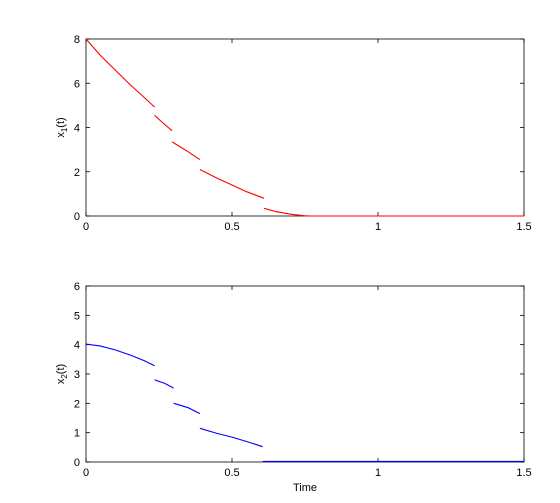  What do you see at coordinates (61, 122) in the screenshot?
I see `chart-1-y-axis-label-tail: (t)` at bounding box center [61, 122].